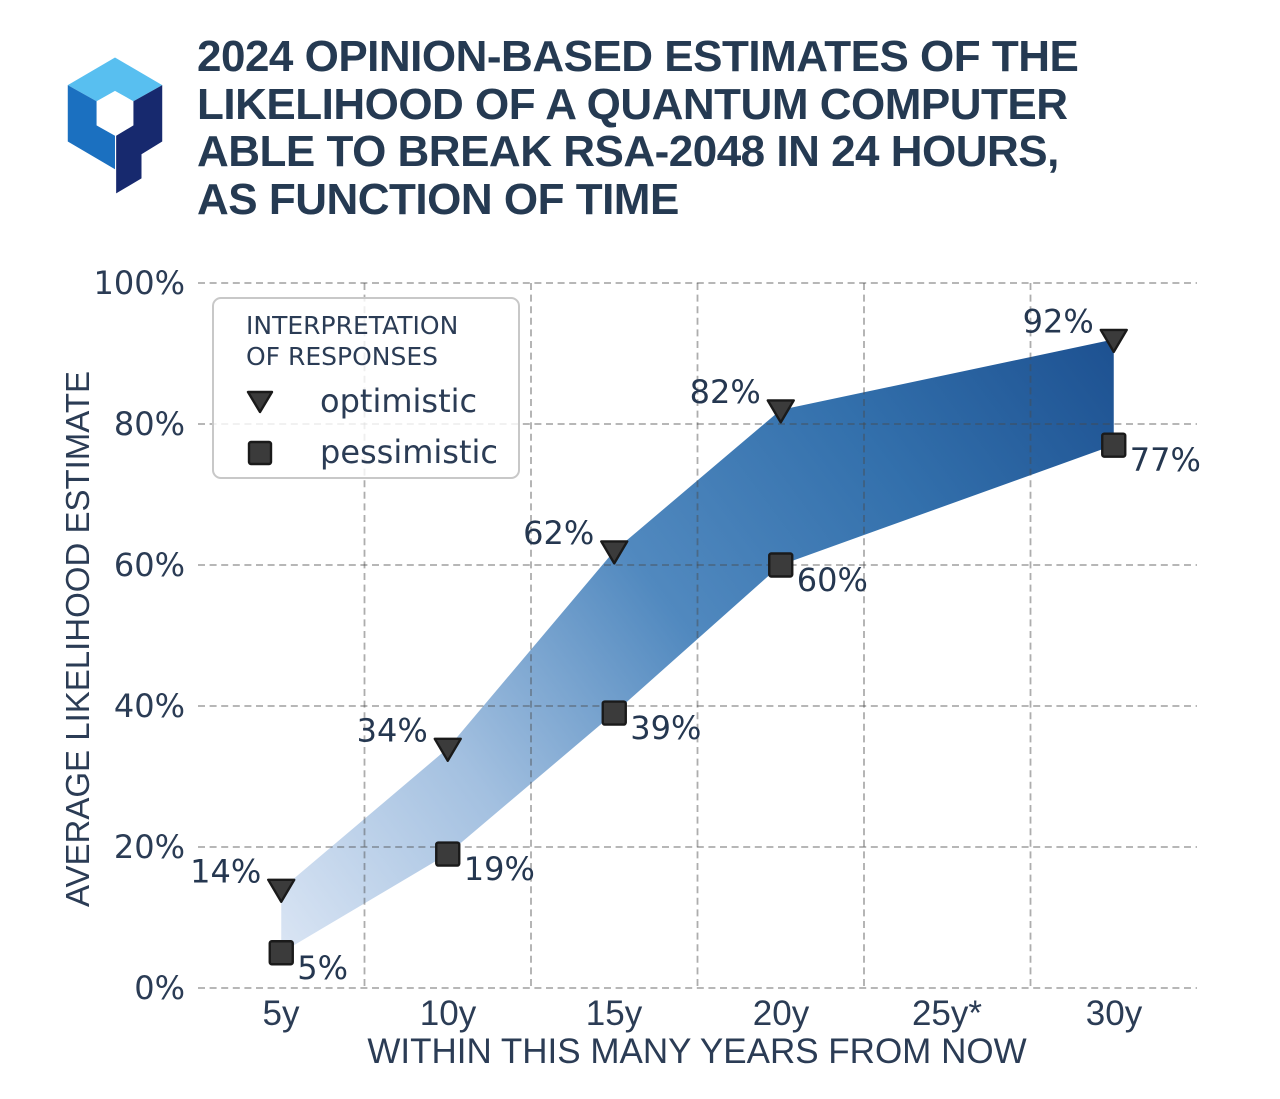  Describe the element at coordinates (91, 127) in the screenshot. I see `logo-left-face` at that location.